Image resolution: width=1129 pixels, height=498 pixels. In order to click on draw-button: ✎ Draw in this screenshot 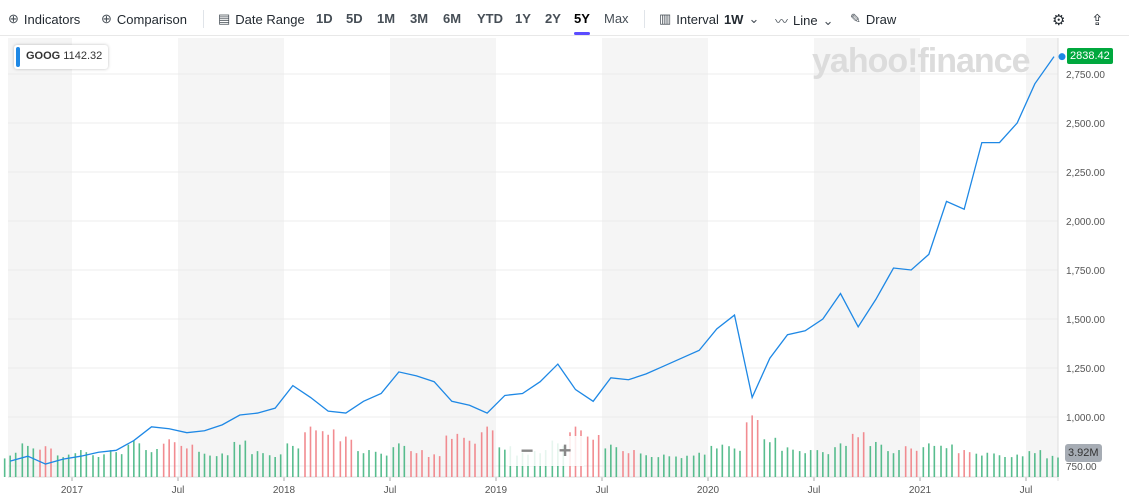, I will do `click(873, 19)`.